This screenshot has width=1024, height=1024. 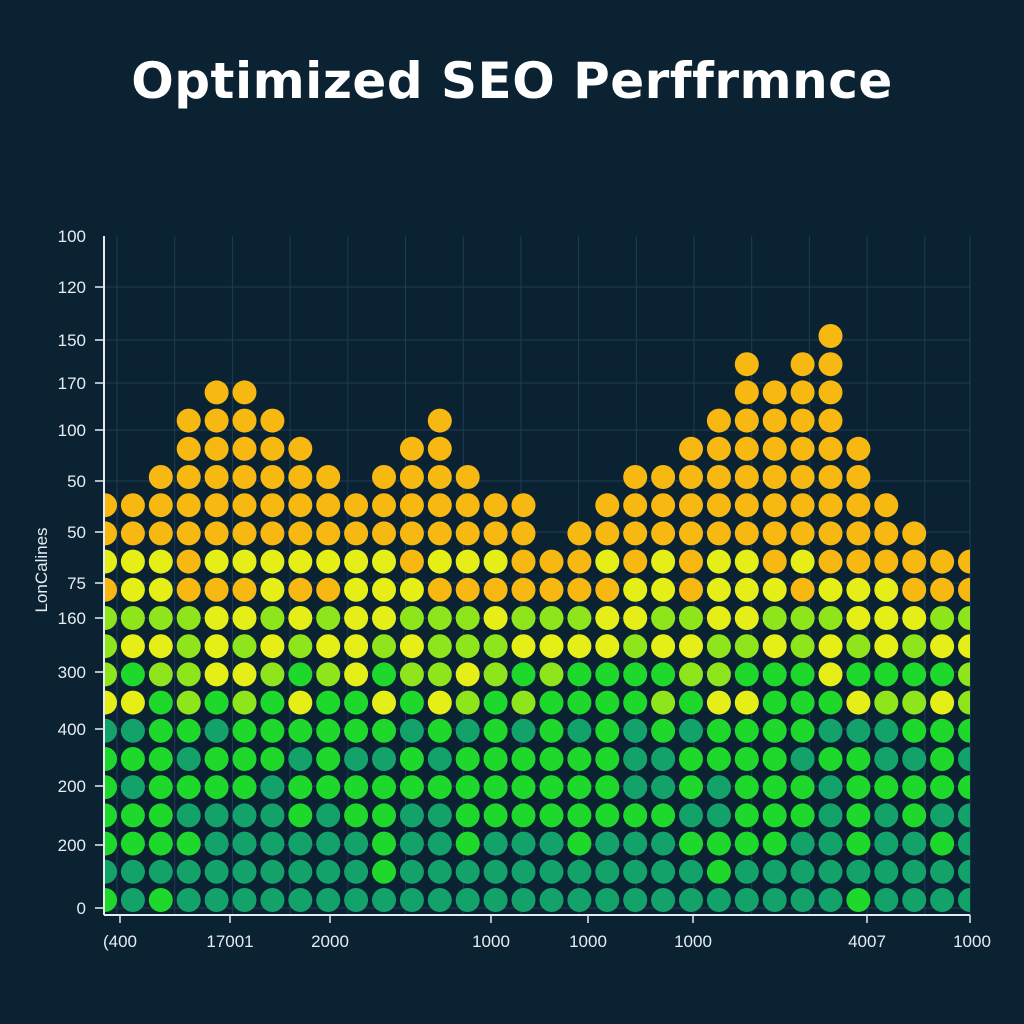 What do you see at coordinates (72, 383) in the screenshot?
I see `y-tick-label: 170` at bounding box center [72, 383].